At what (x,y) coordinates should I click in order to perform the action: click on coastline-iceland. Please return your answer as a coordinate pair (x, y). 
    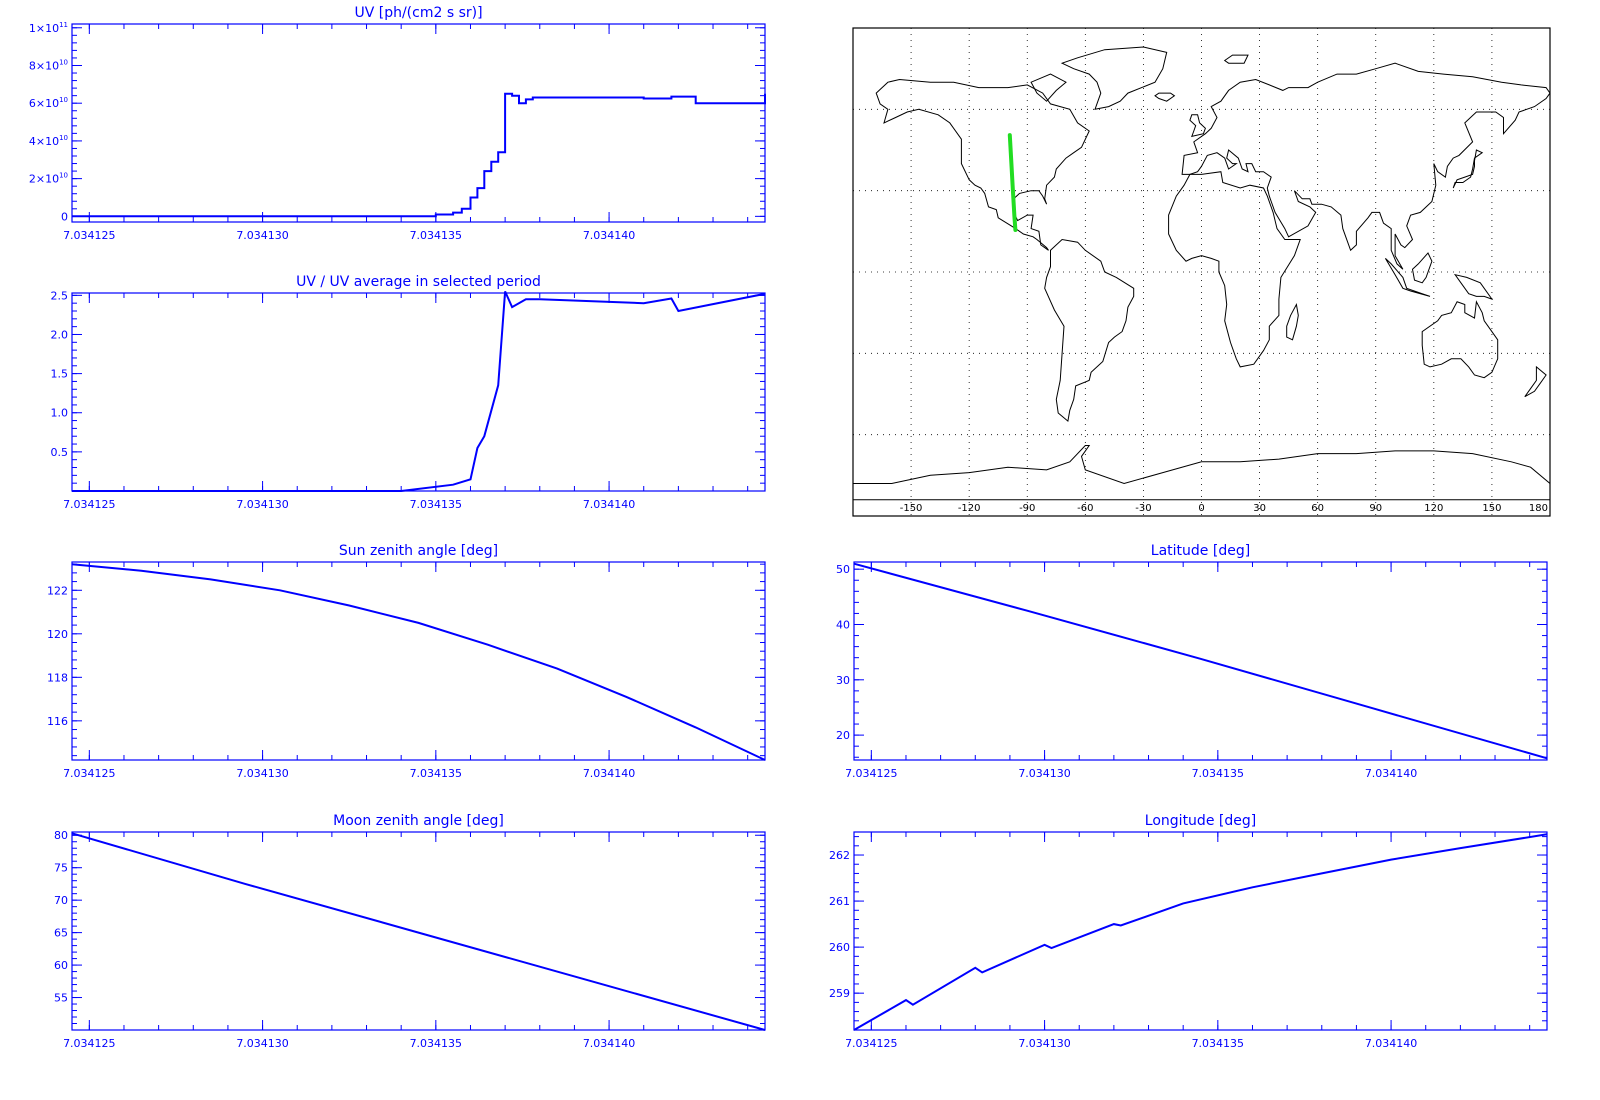
    Looking at the image, I should click on (1165, 97).